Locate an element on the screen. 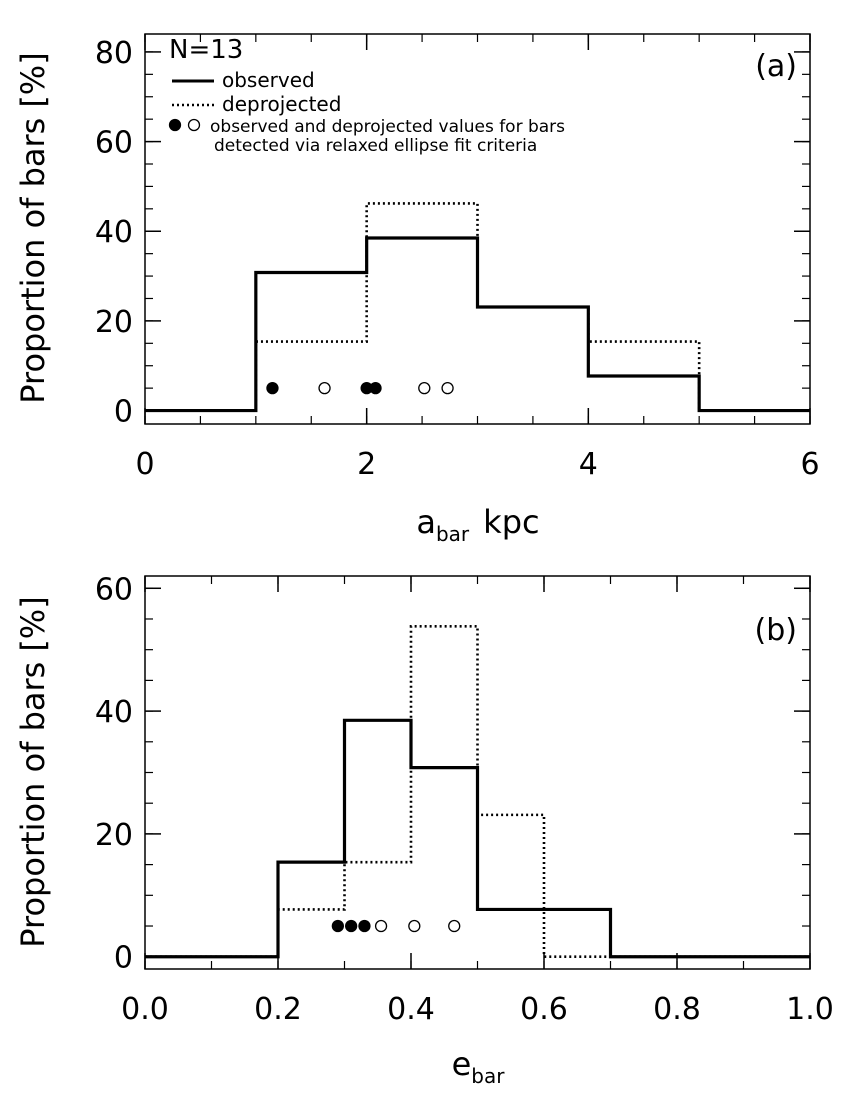  x-tick-label: 0.0 is located at coordinates (145, 1009).